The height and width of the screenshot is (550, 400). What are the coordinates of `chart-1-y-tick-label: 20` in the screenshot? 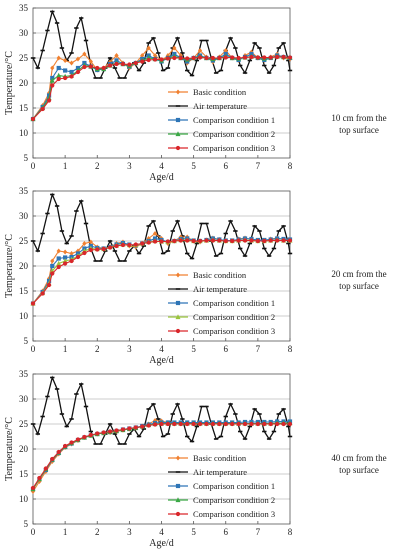 It's located at (24, 83).